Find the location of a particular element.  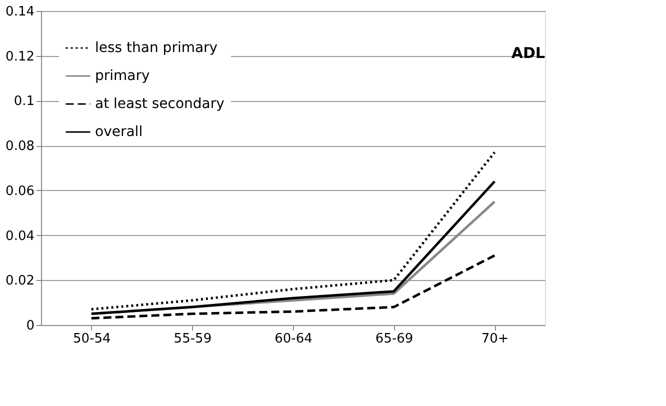

y-tick-label: 0.08 is located at coordinates (20, 146).